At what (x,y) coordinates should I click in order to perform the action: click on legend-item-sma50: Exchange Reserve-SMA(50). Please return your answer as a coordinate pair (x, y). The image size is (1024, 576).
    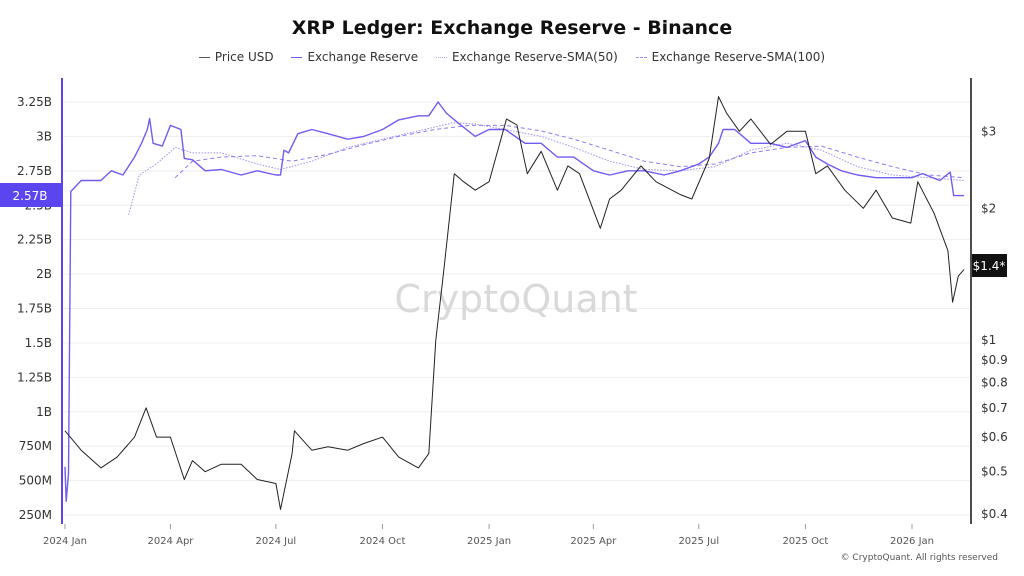
    Looking at the image, I should click on (526, 57).